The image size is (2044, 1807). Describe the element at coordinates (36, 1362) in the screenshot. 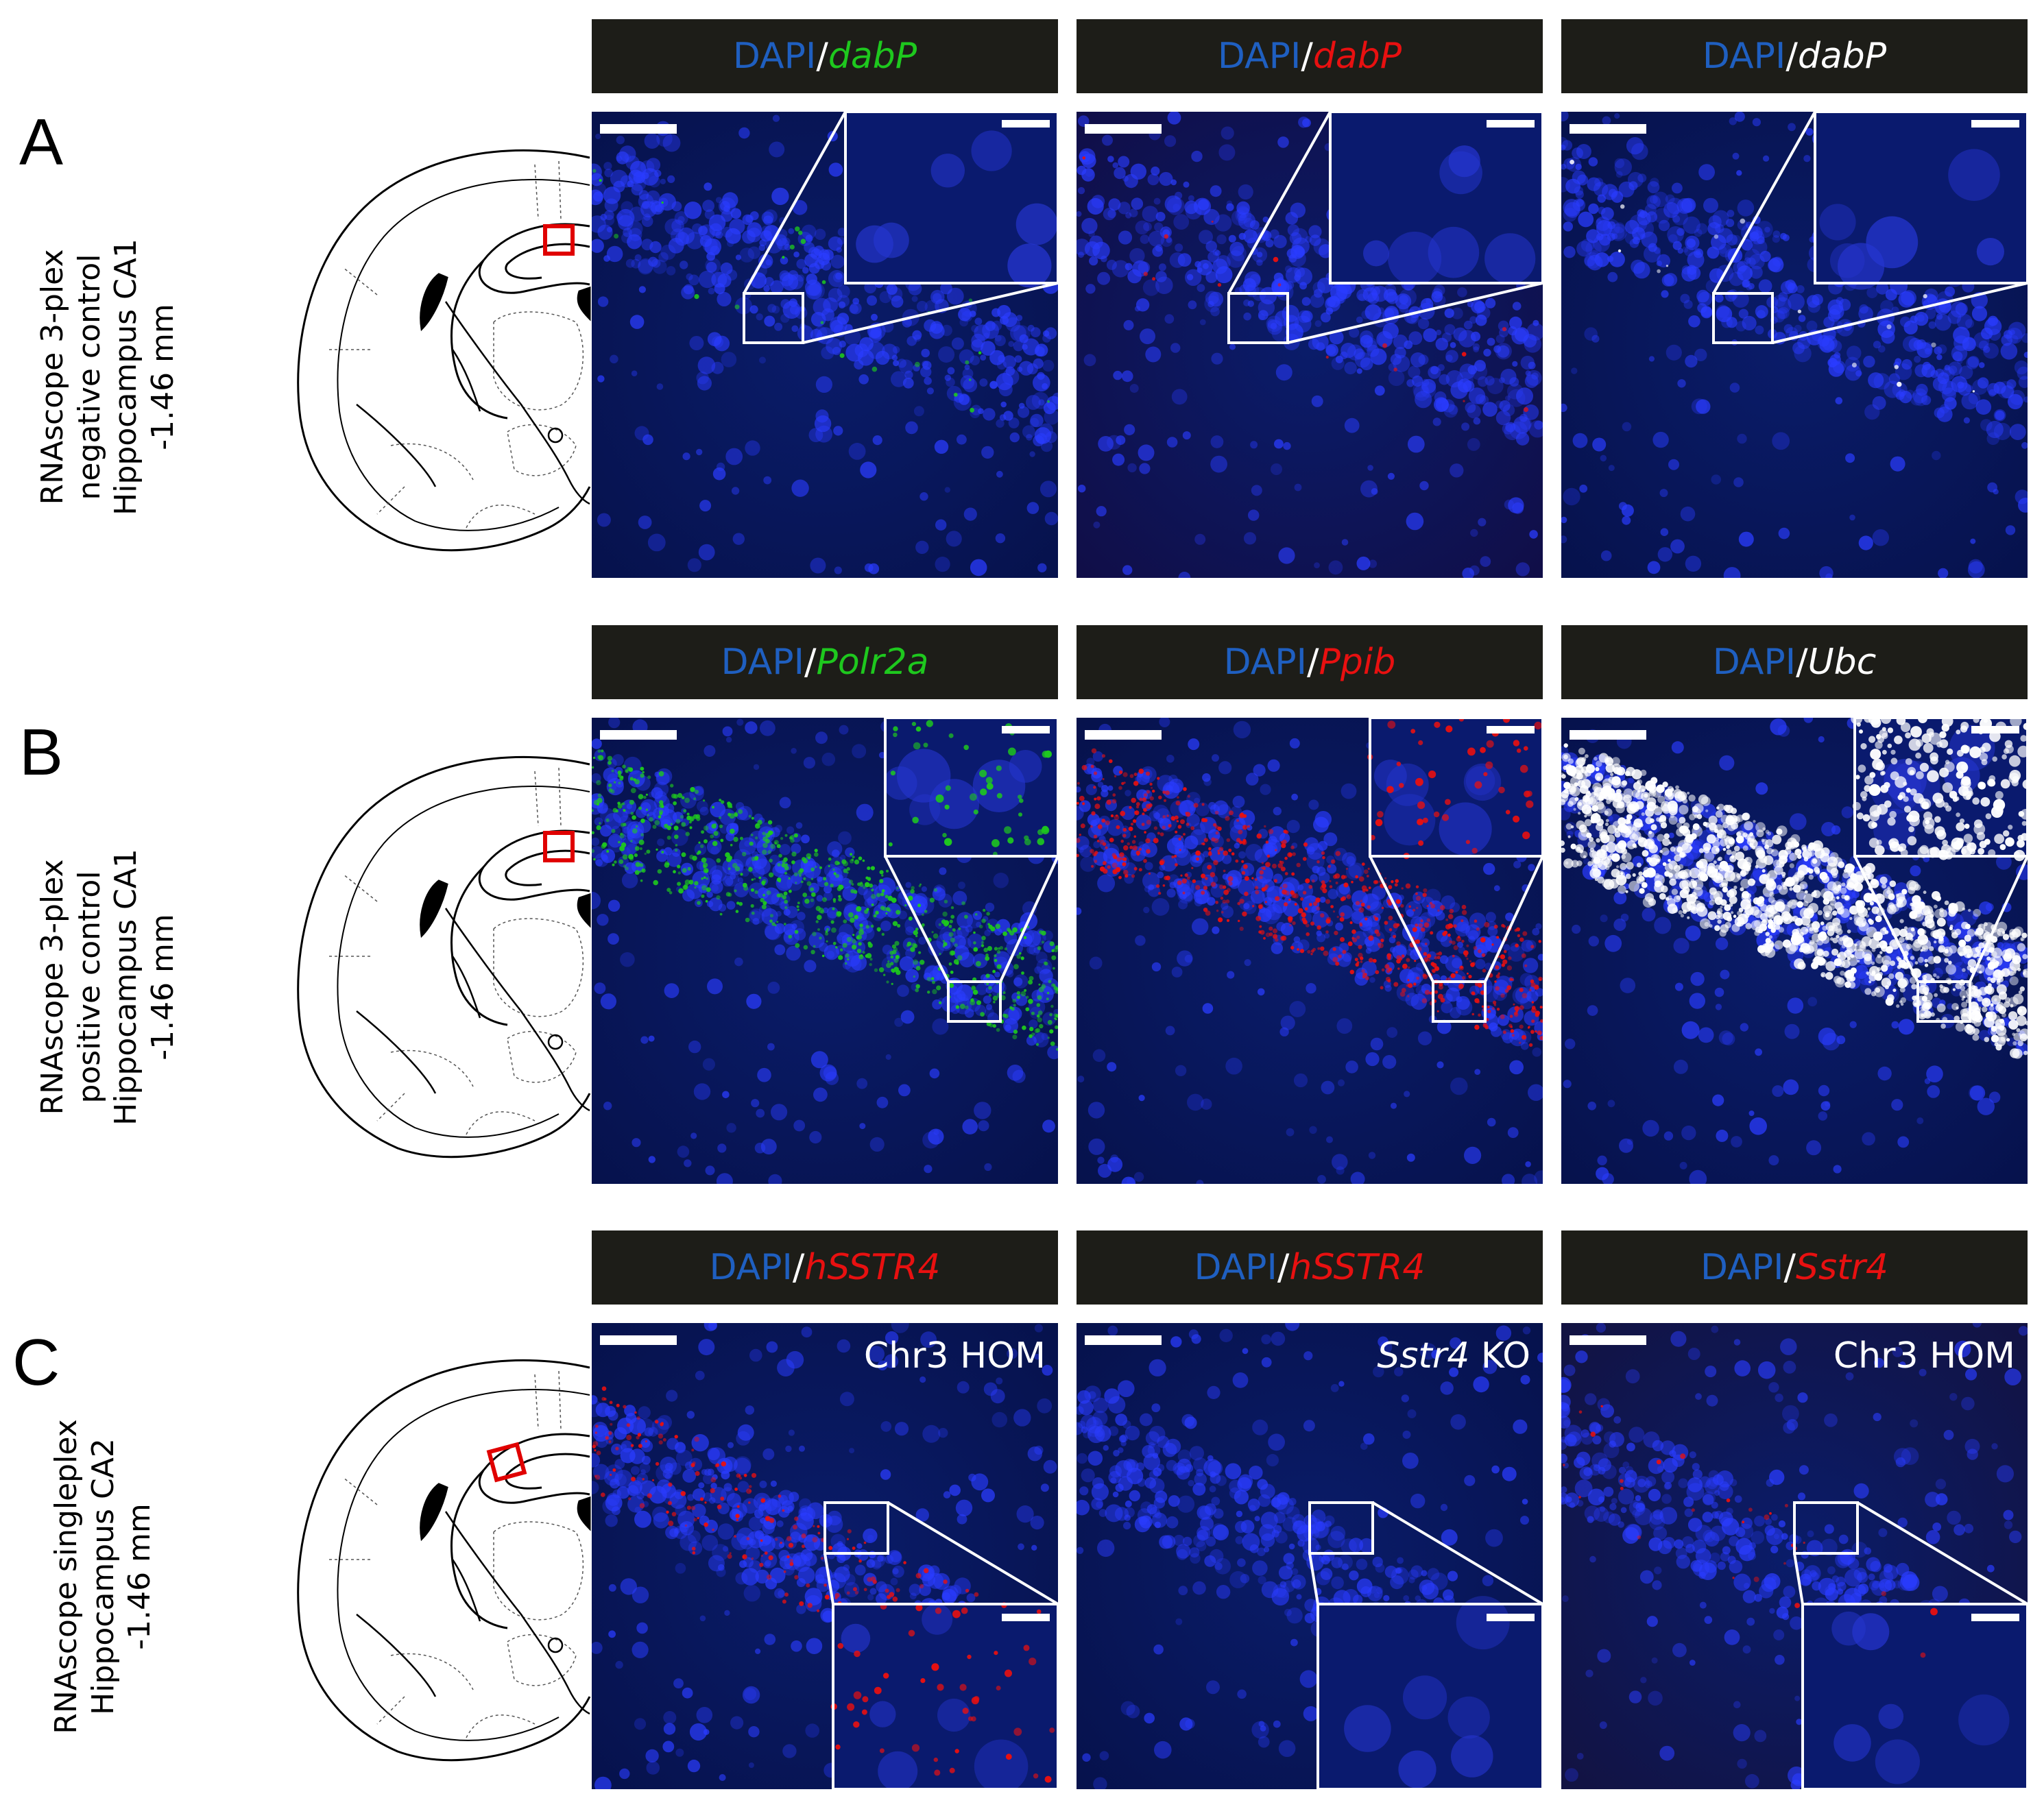

I see `panel-letter-c: C` at that location.